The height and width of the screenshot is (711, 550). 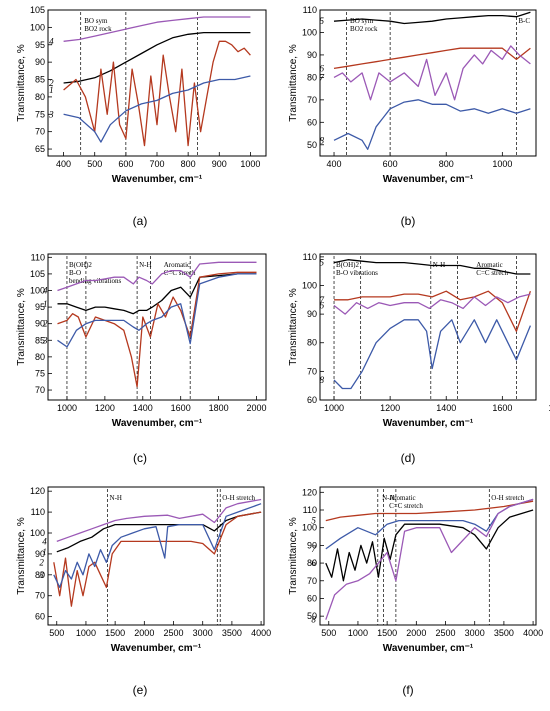 What do you see at coordinates (312, 145) in the screenshot?
I see `y-tick-label: 50` at bounding box center [312, 145].